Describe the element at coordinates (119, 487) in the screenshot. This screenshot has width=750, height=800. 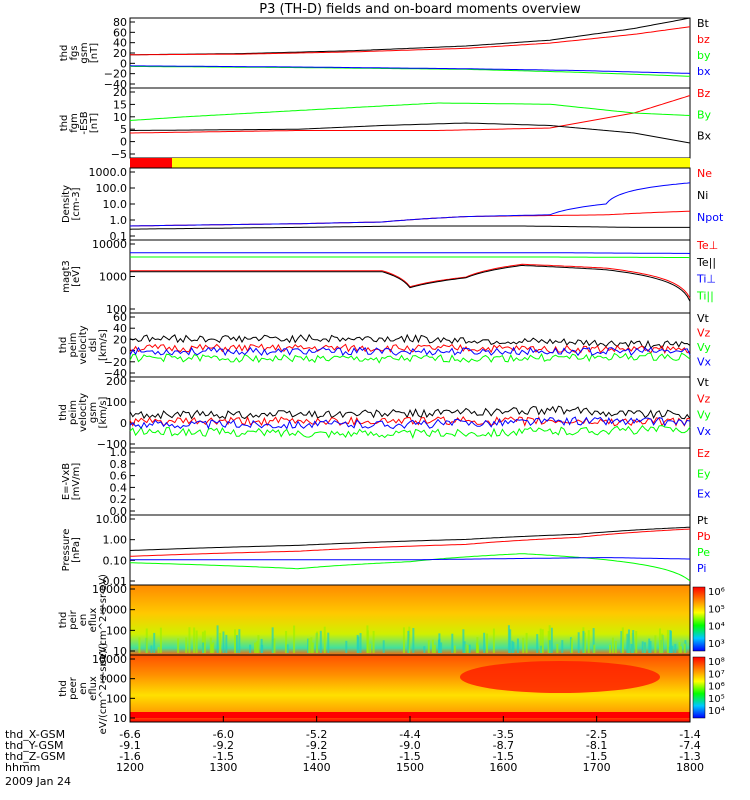
I see `y-tick-label: 0.4` at that location.